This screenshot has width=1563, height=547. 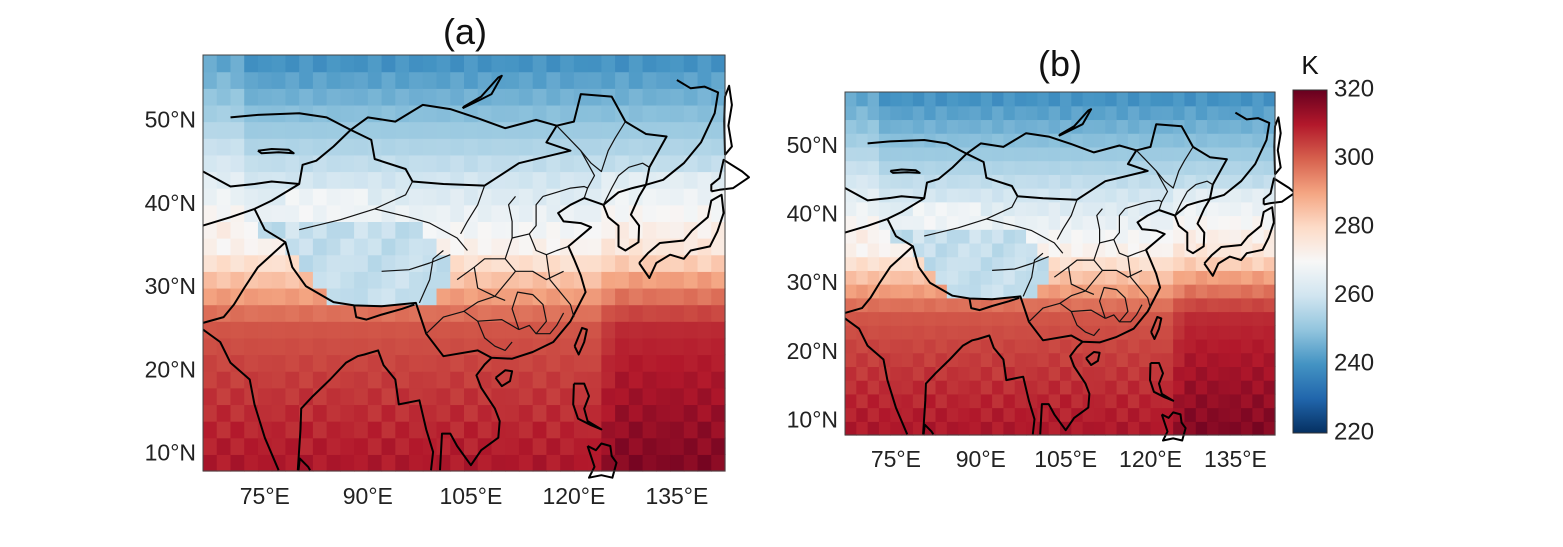 I want to click on lat-ticks-a: 10°N 20°N 30°N 40°N 50°N, so click(x=170, y=286).